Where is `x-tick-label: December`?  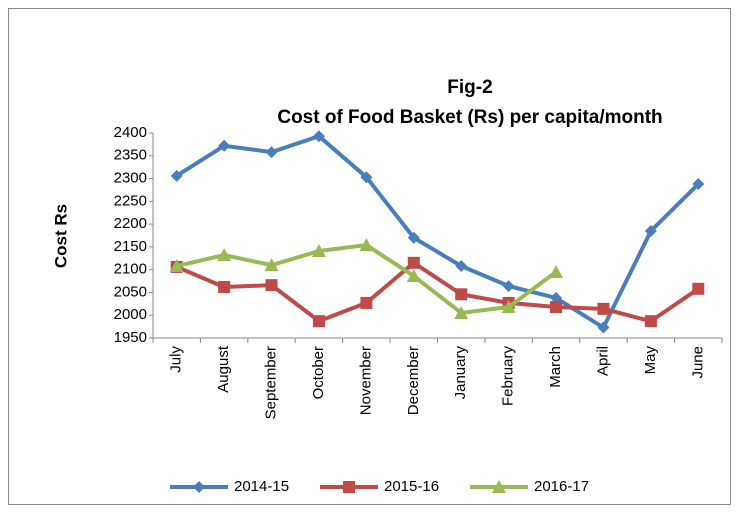 x-tick-label: December is located at coordinates (413, 380).